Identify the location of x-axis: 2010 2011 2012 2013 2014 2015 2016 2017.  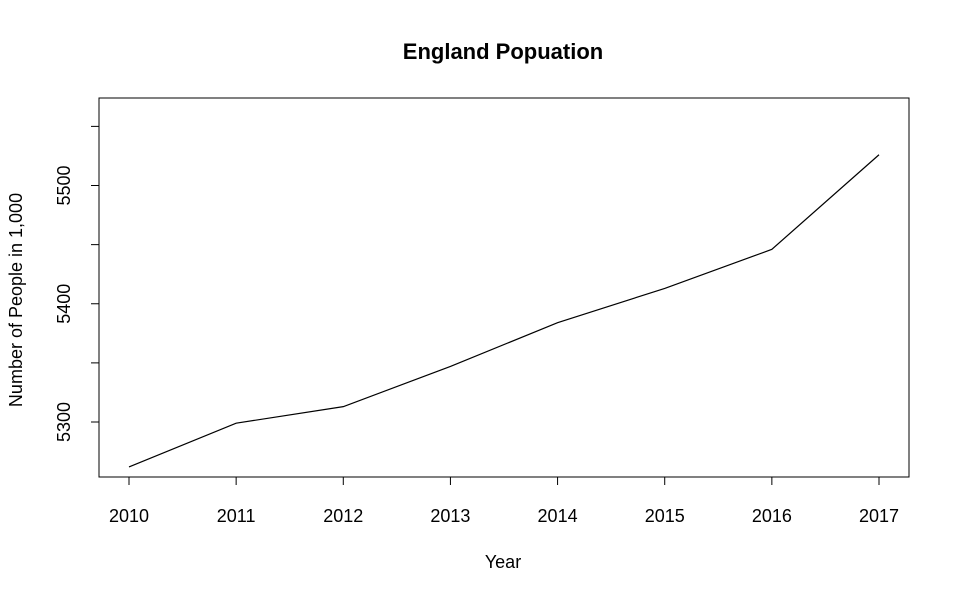
(504, 501).